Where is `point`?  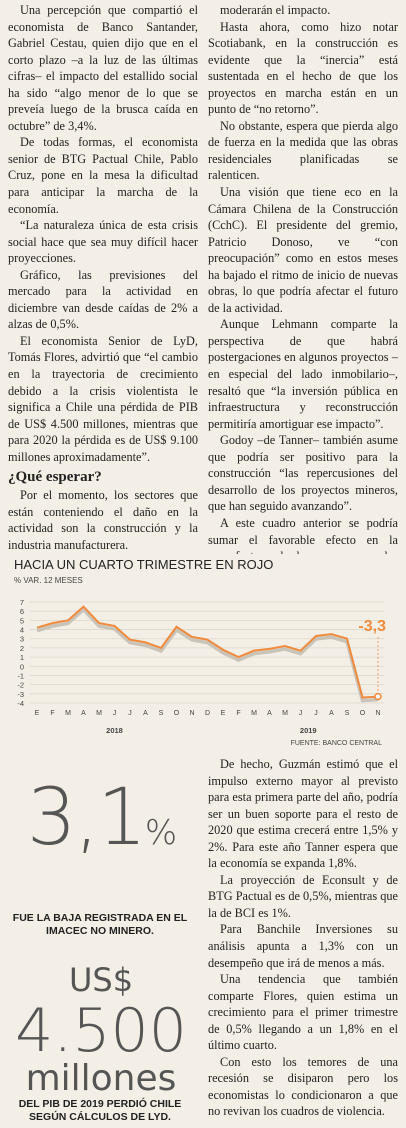
point is located at coordinates (378, 696).